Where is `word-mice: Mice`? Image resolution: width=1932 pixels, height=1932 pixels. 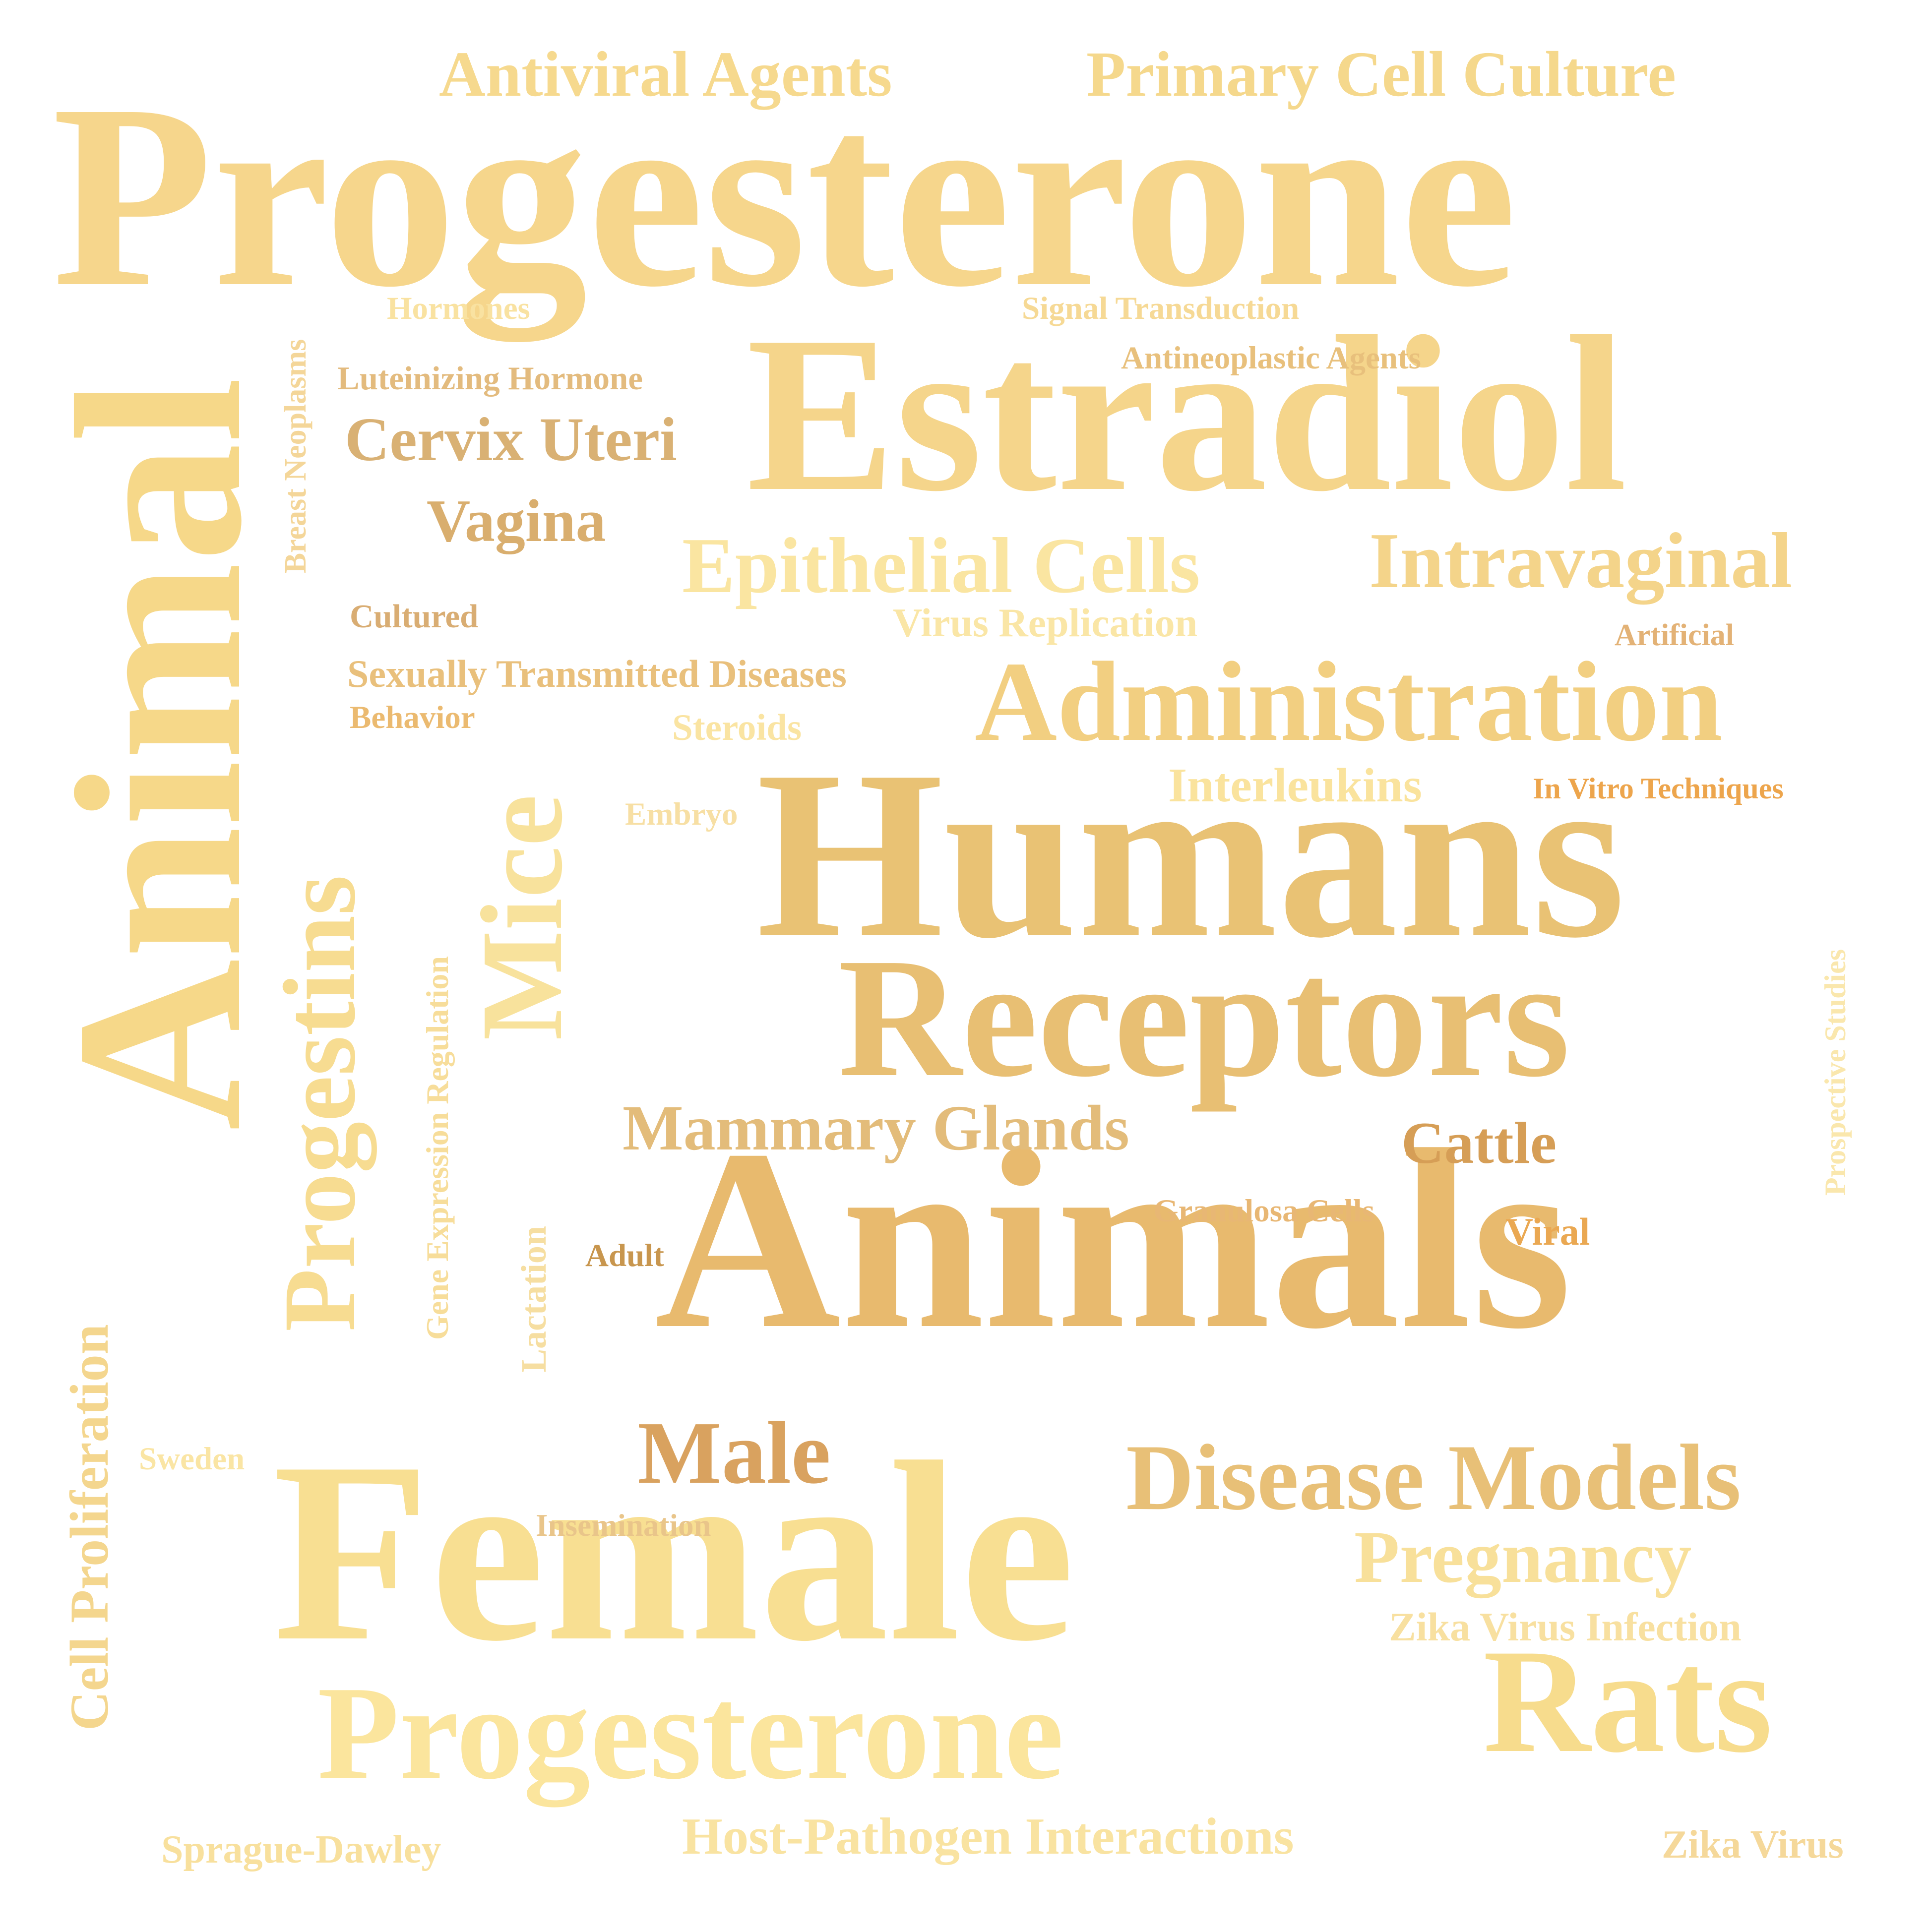
word-mice: Mice is located at coordinates (521, 917).